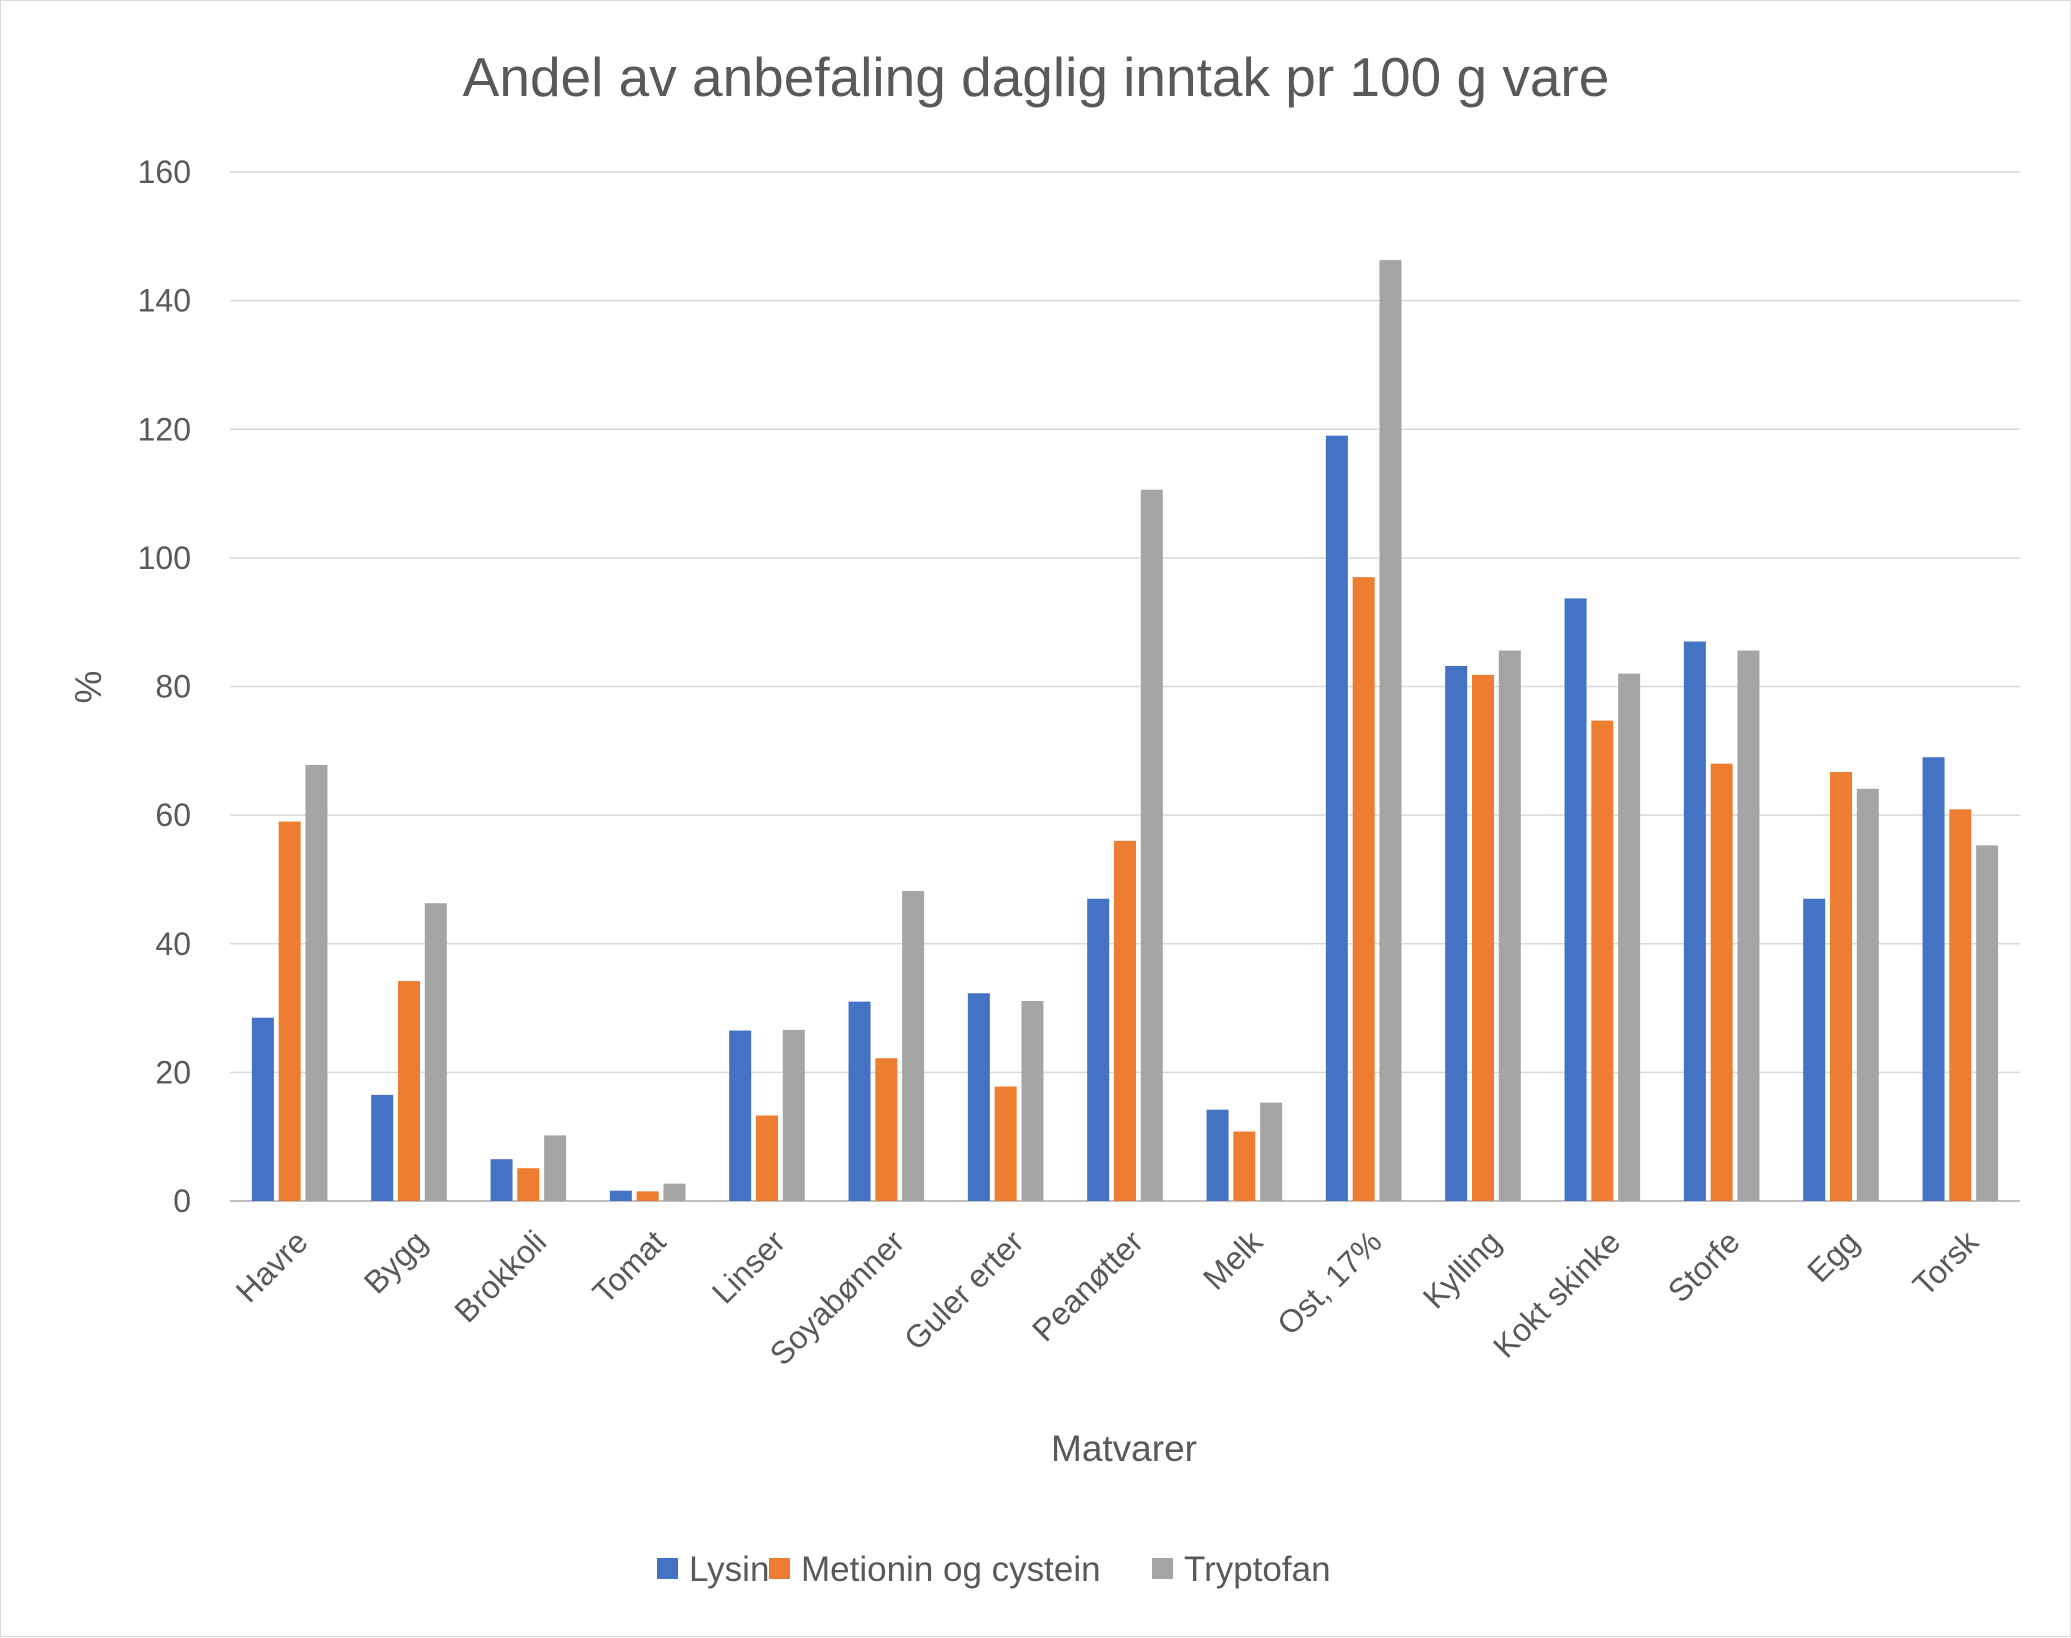 Image resolution: width=2071 pixels, height=1638 pixels. I want to click on y-tick-label: 0, so click(182, 1201).